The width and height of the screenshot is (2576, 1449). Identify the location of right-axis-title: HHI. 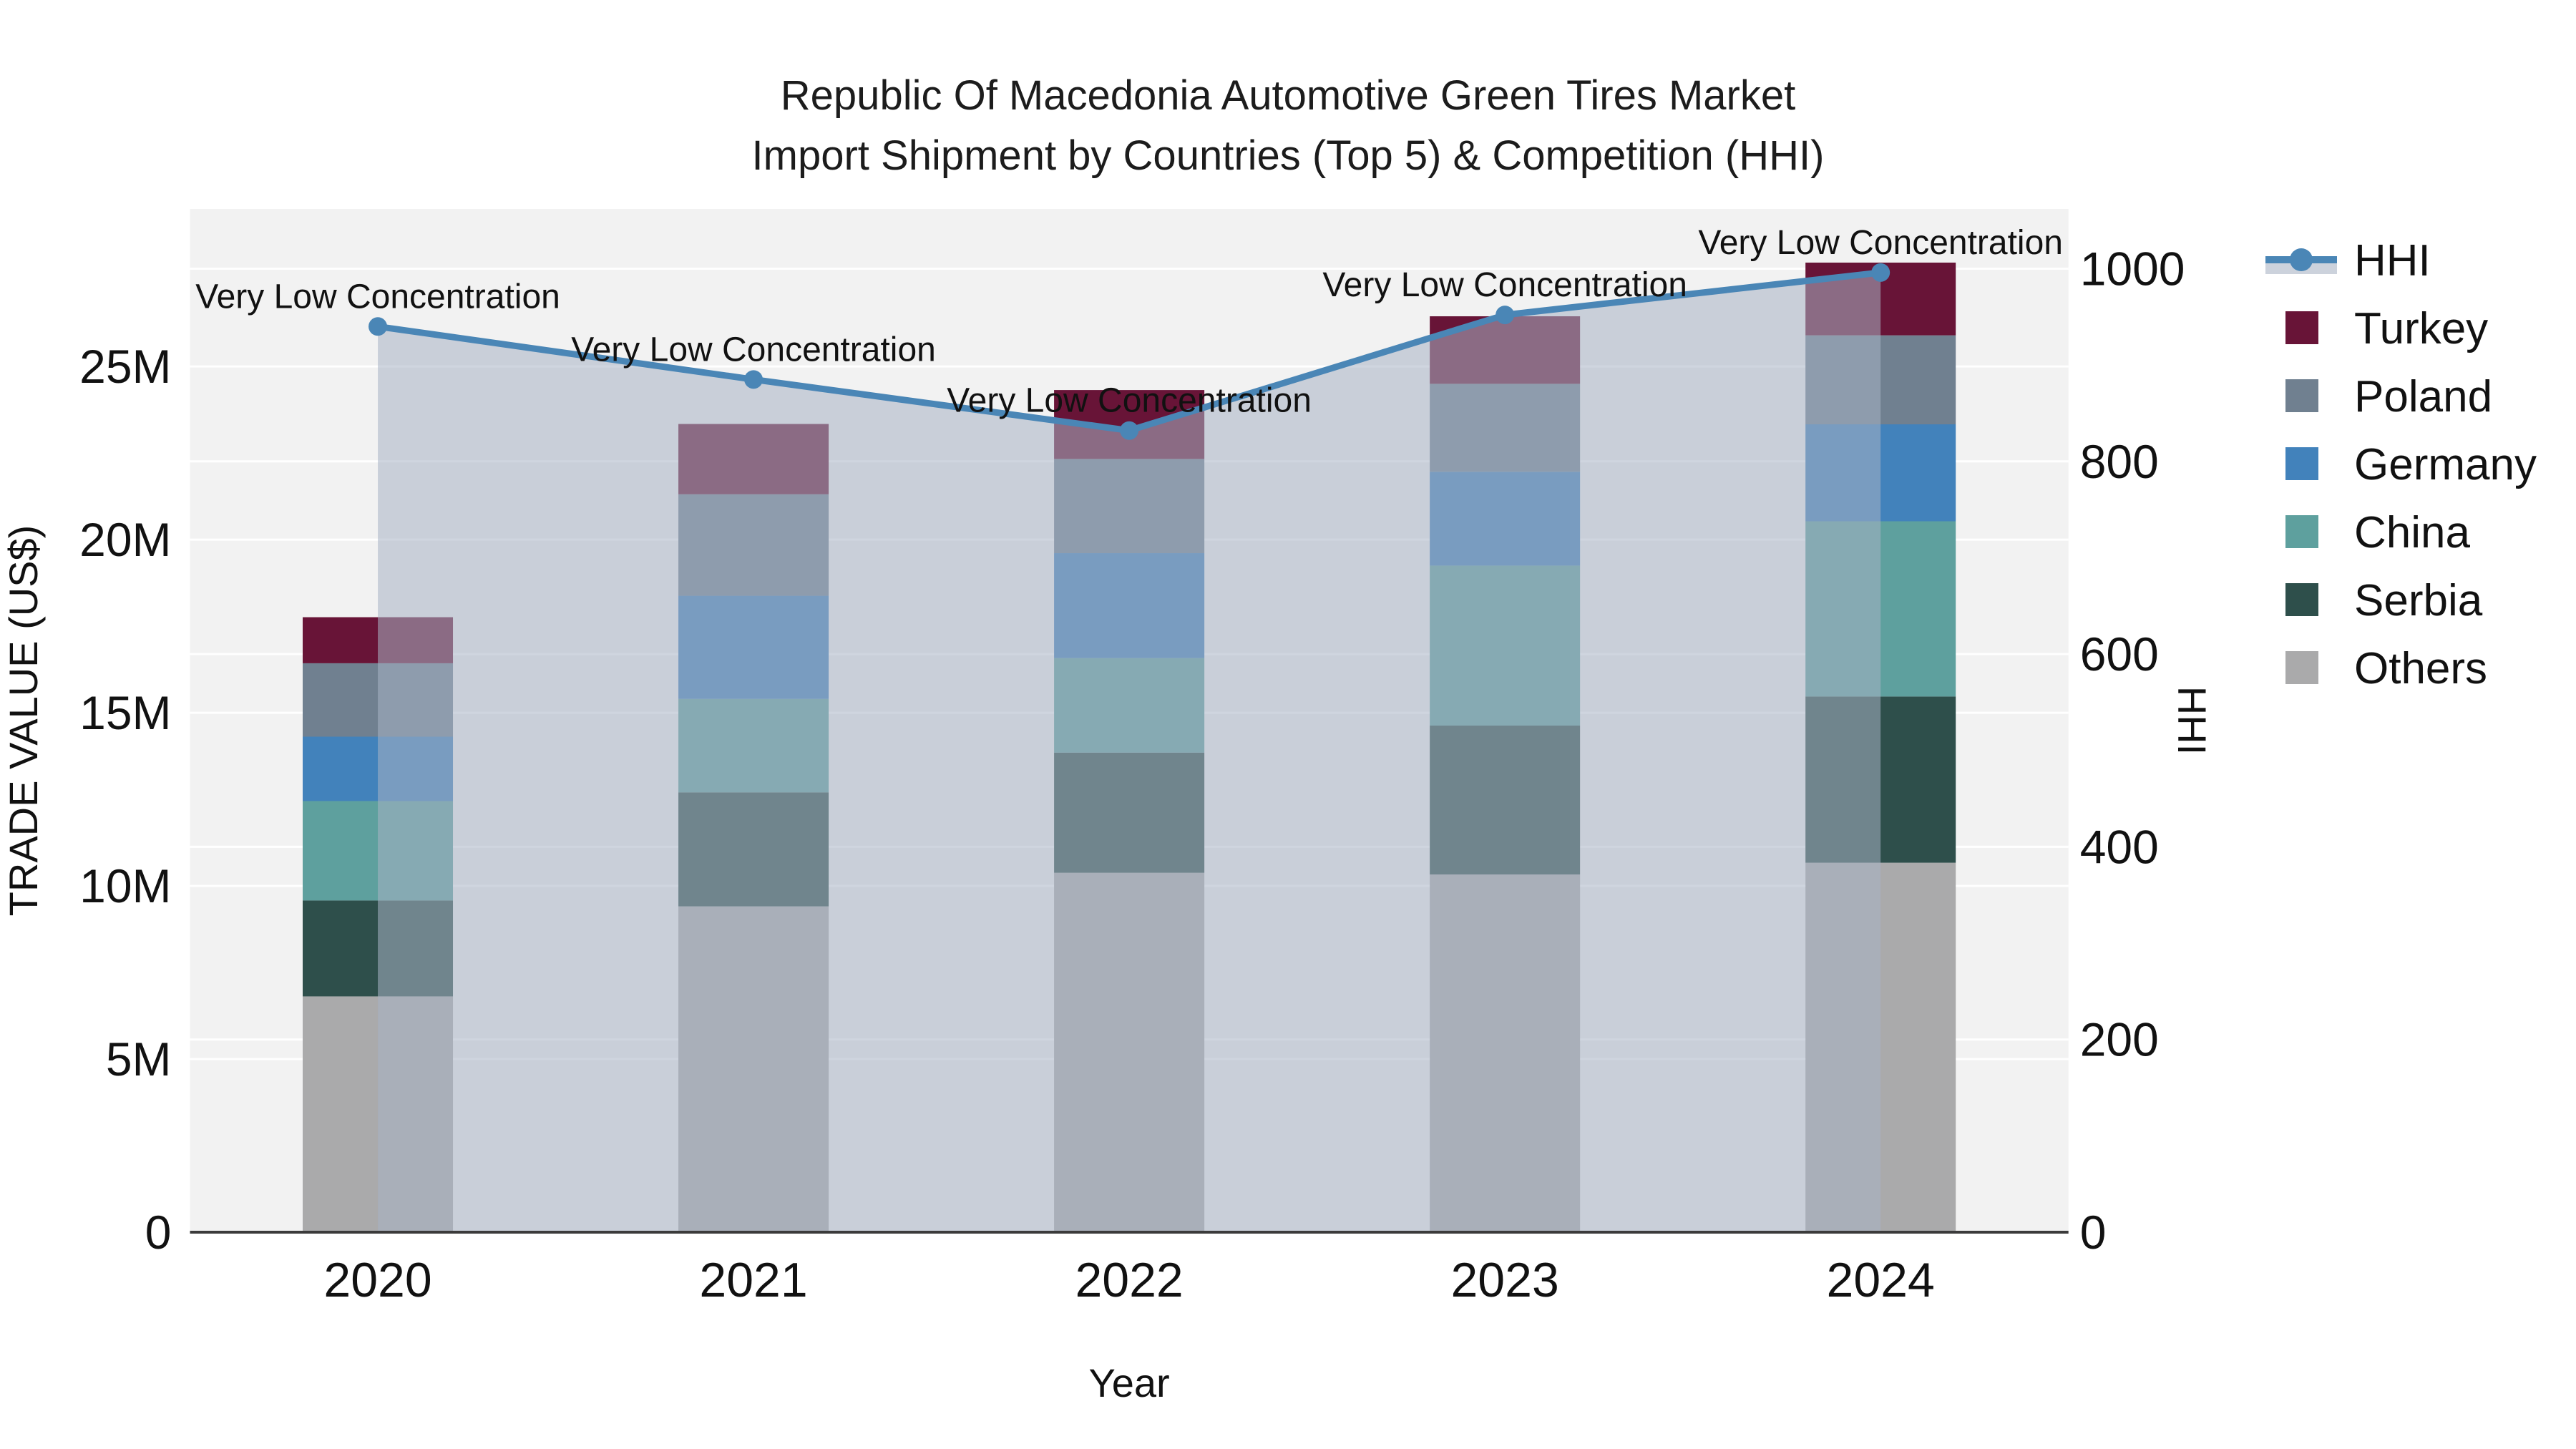
(2192, 720).